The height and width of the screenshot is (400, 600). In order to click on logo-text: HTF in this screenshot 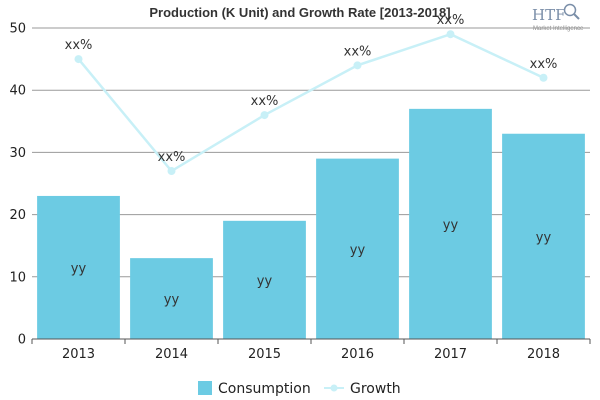, I will do `click(549, 15)`.